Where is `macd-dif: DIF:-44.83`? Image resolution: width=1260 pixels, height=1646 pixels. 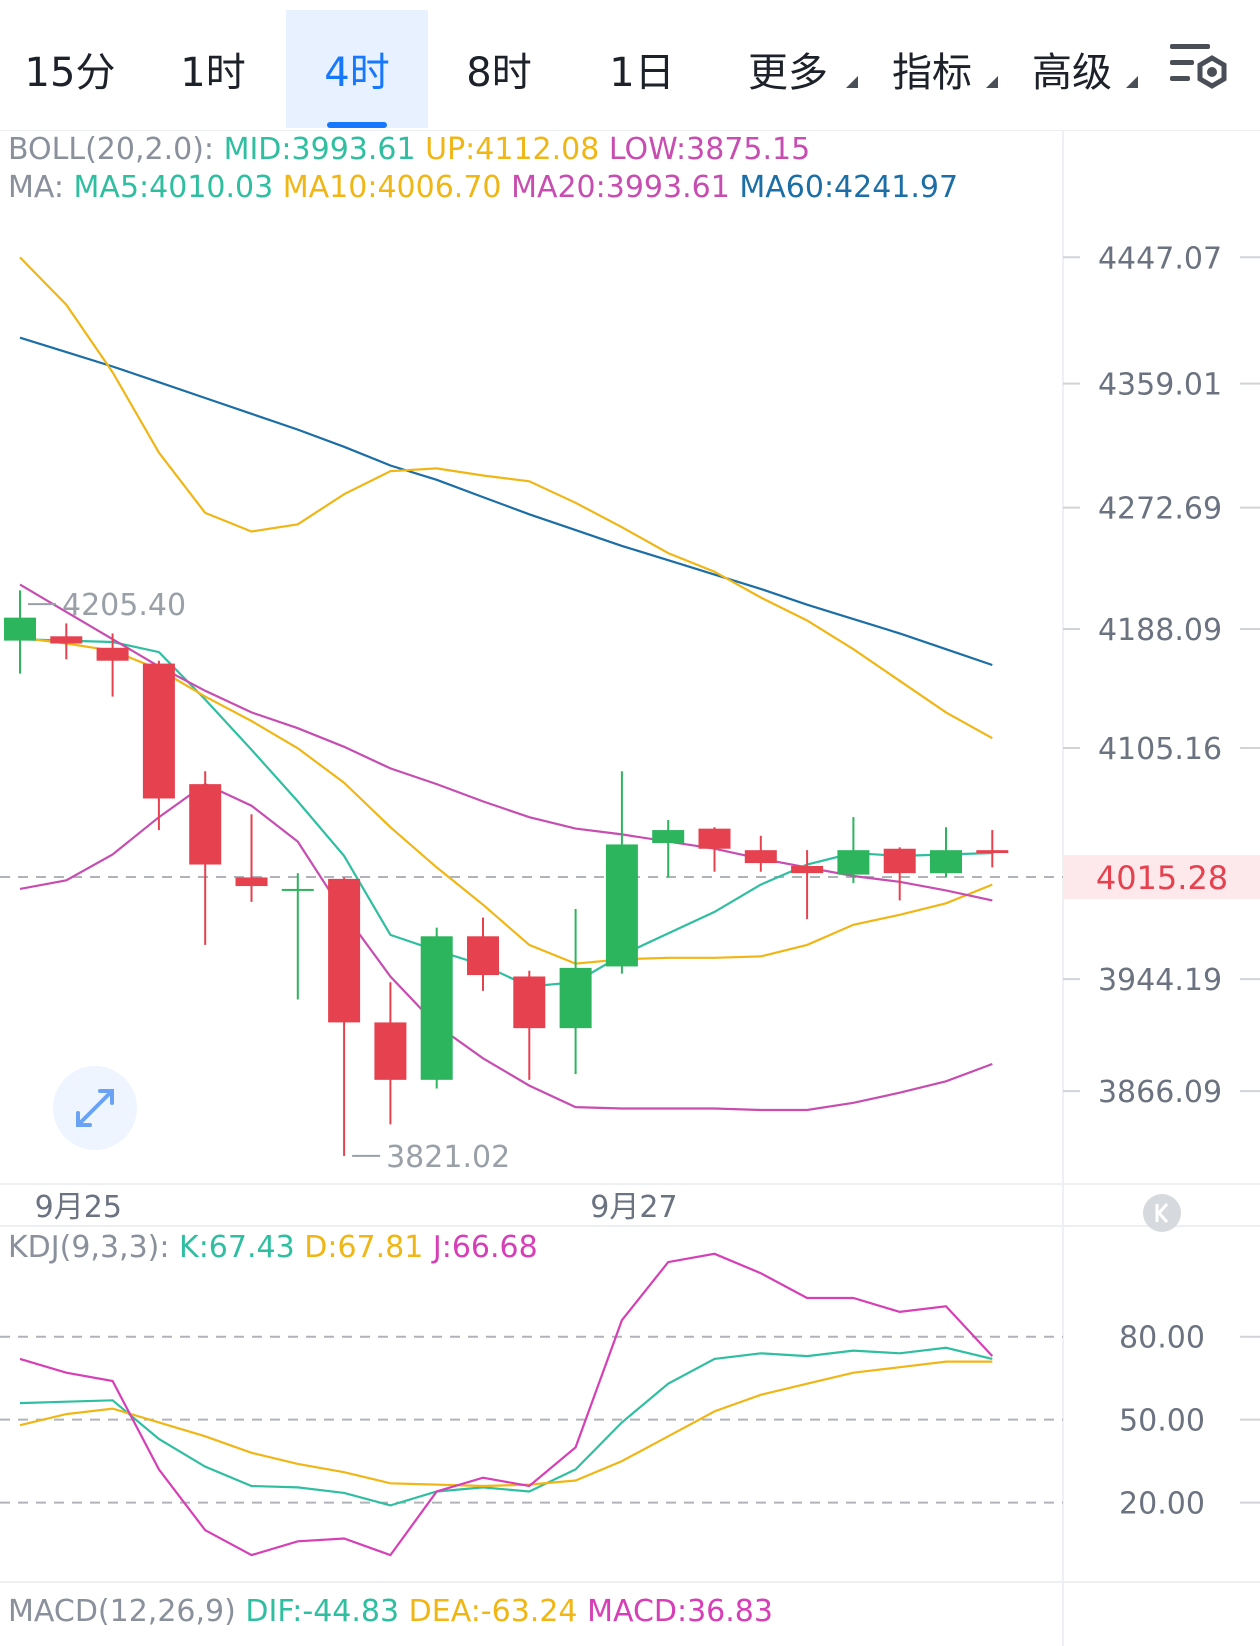 macd-dif: DIF:-44.83 is located at coordinates (322, 1611).